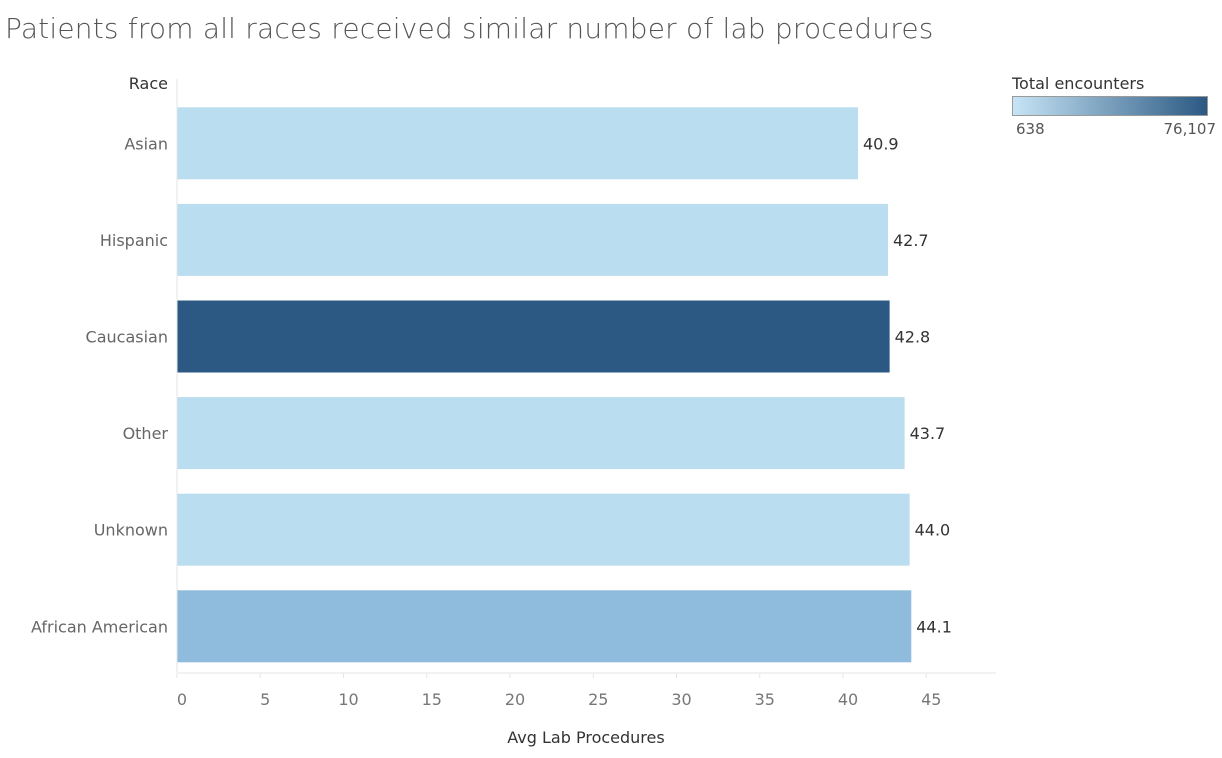 This screenshot has height=758, width=1222. I want to click on data-label: 42.7, so click(911, 240).